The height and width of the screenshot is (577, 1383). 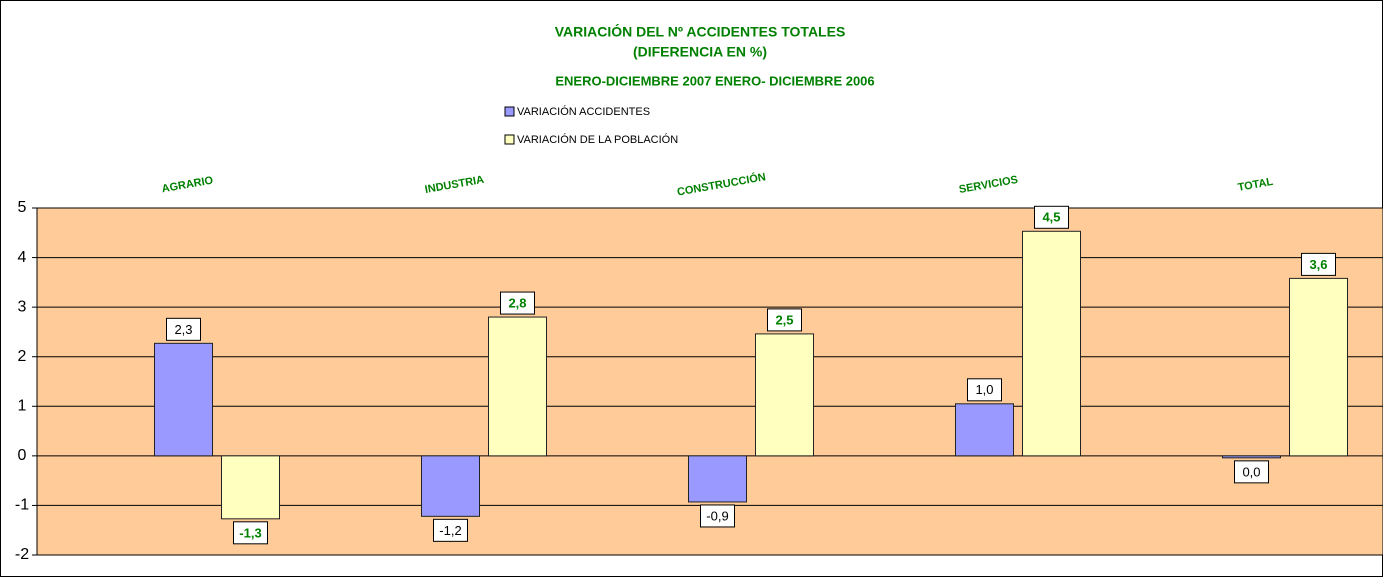 What do you see at coordinates (22, 505) in the screenshot?
I see `y-tick-label: -1` at bounding box center [22, 505].